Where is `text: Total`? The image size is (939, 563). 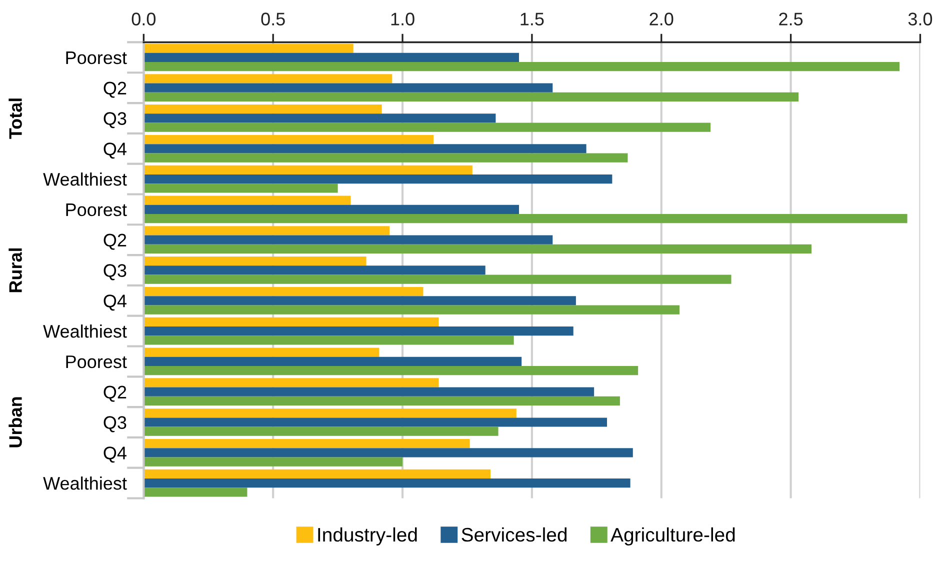
text: Total is located at coordinates (15, 118).